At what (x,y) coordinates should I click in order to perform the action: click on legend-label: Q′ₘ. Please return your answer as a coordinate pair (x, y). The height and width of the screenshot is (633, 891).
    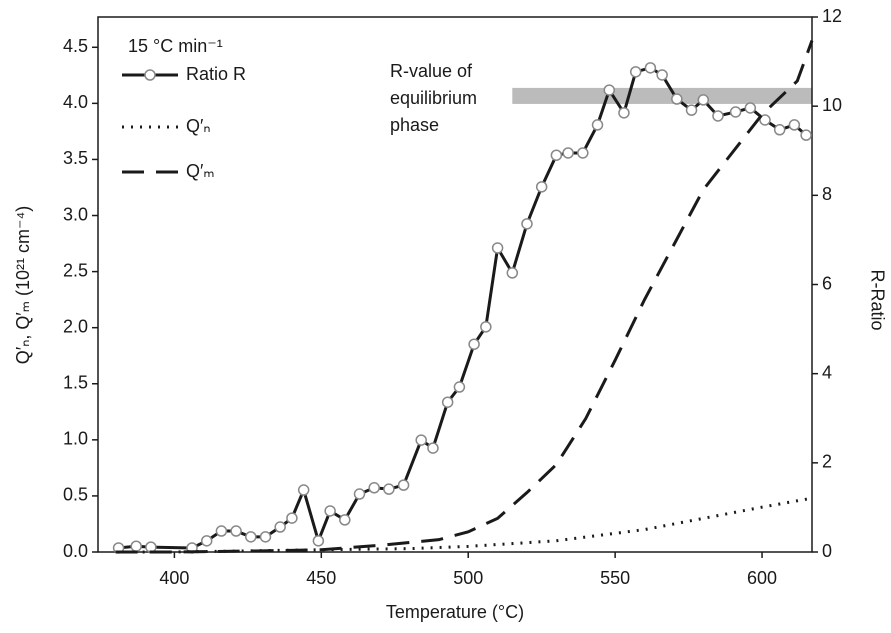
    Looking at the image, I should click on (200, 171).